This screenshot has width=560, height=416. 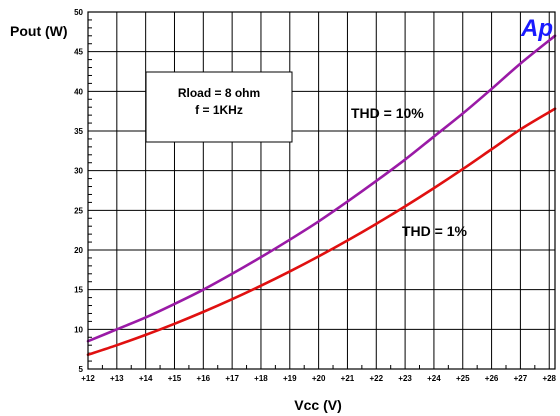 I want to click on y-tick-label: 45, so click(x=78, y=52).